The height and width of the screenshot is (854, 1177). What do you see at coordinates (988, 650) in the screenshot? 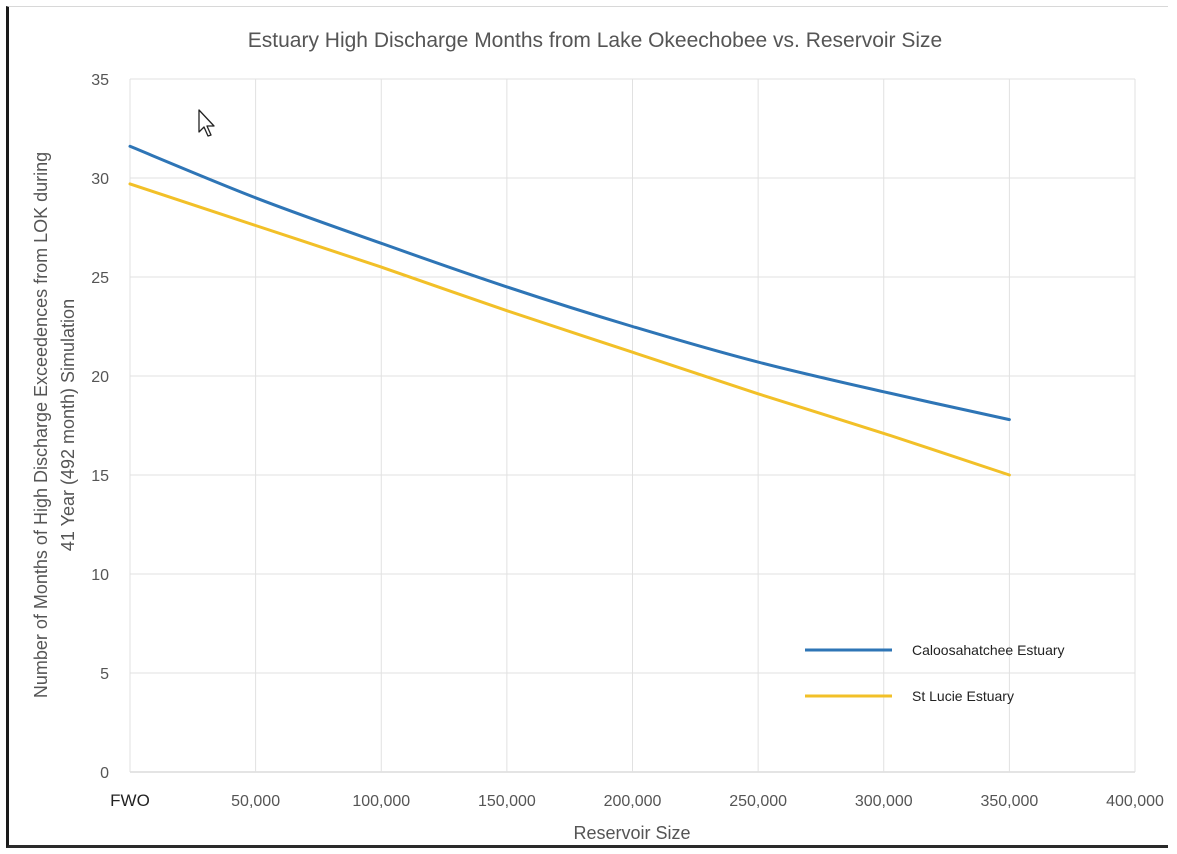
I see `legend-label: Caloosahatchee Estuary` at bounding box center [988, 650].